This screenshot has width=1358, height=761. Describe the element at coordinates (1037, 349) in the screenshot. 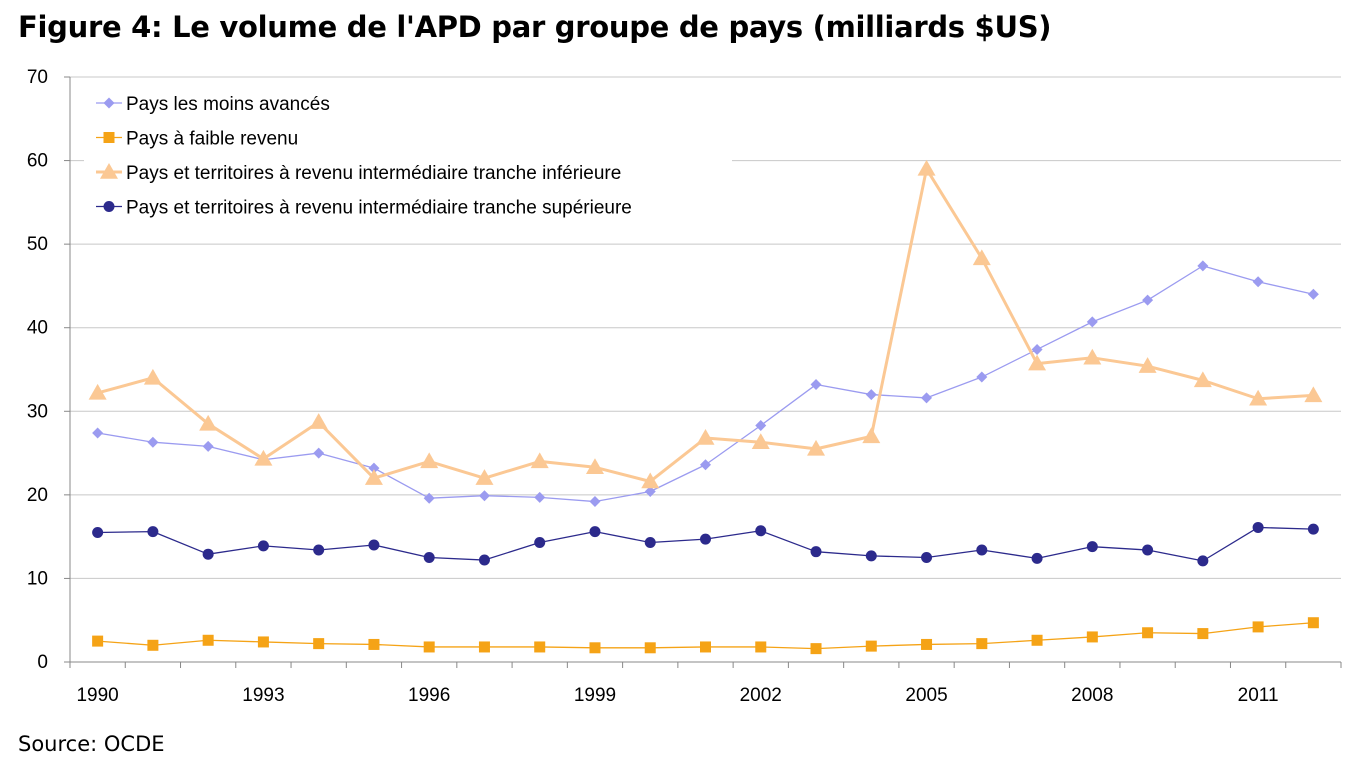

I see `data-point-0-2007` at that location.